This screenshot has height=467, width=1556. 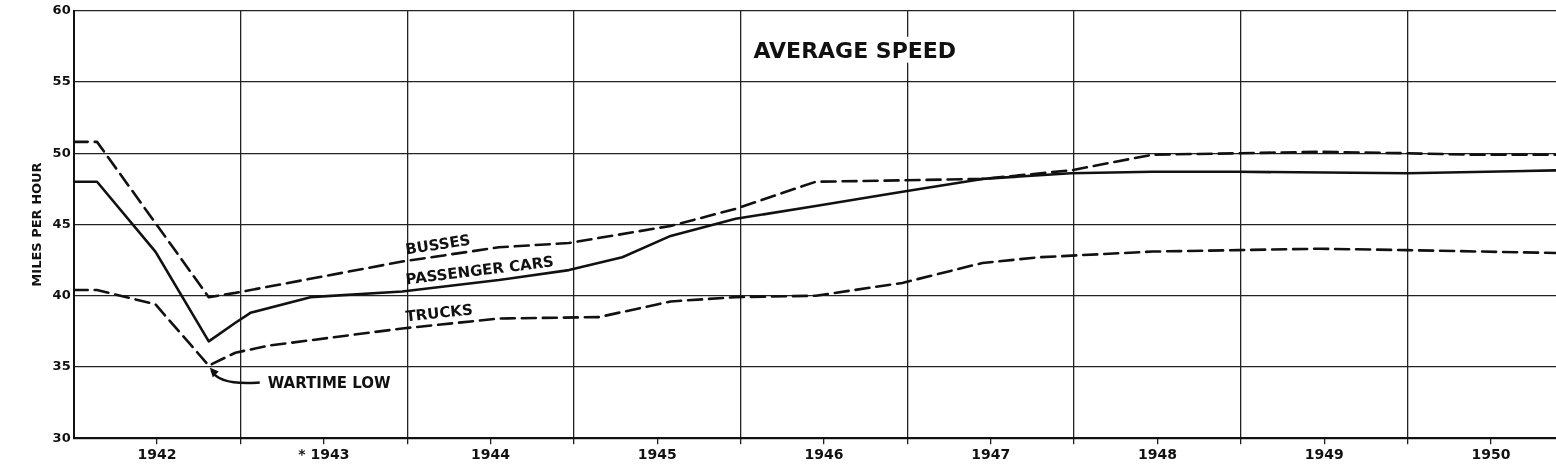 What do you see at coordinates (438, 244) in the screenshot?
I see `text: BUSSES` at bounding box center [438, 244].